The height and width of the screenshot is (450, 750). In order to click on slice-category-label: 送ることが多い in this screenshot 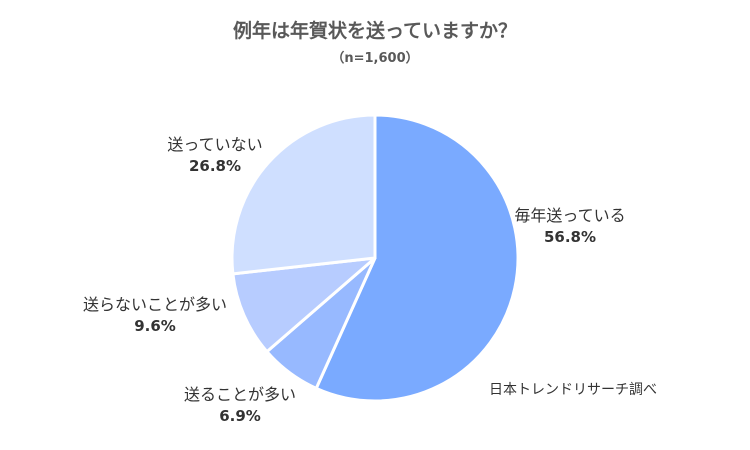, I will do `click(239, 394)`.